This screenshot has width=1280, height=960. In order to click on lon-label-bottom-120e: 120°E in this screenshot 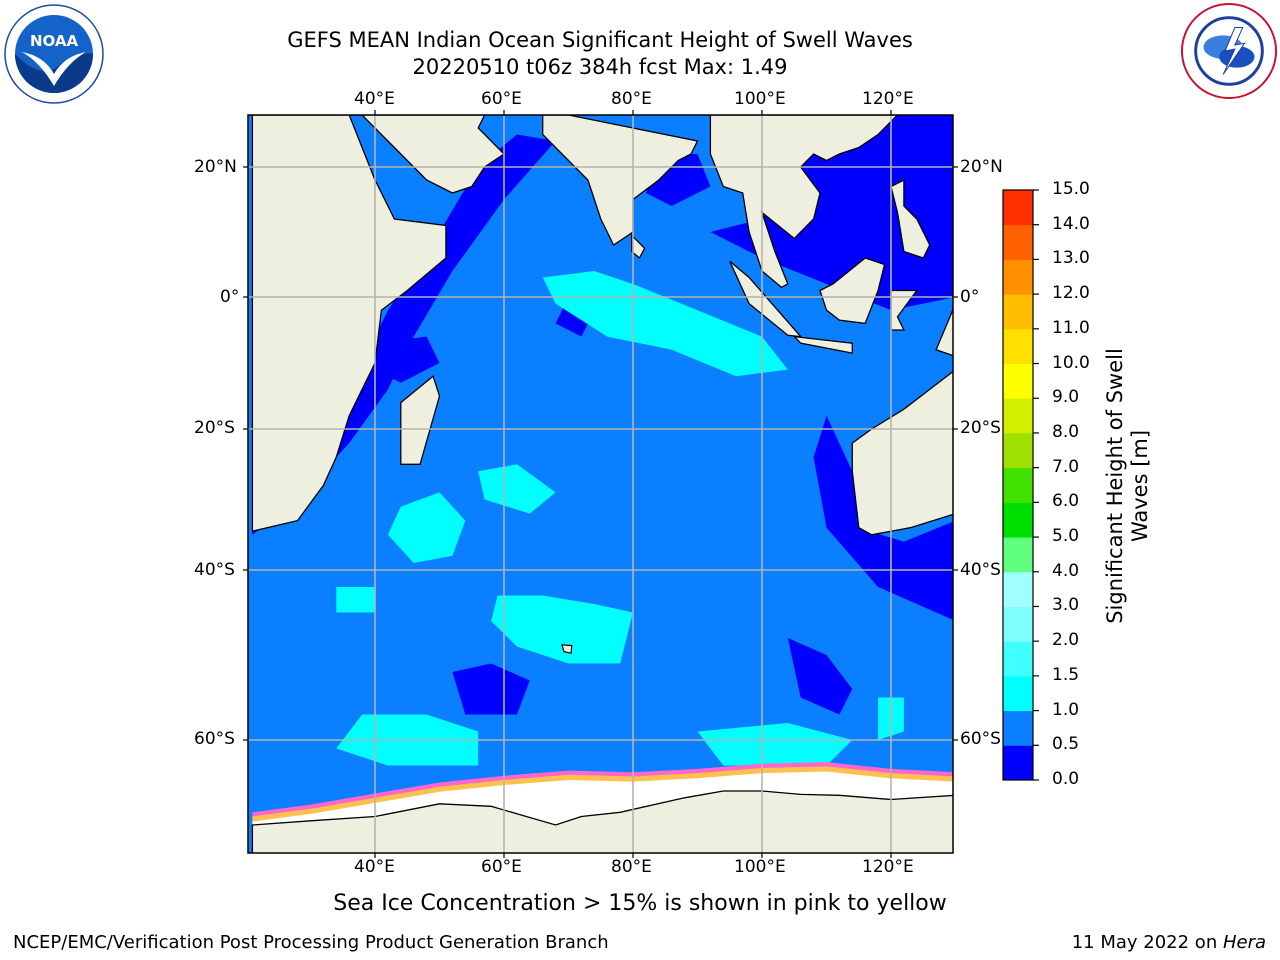, I will do `click(888, 867)`.